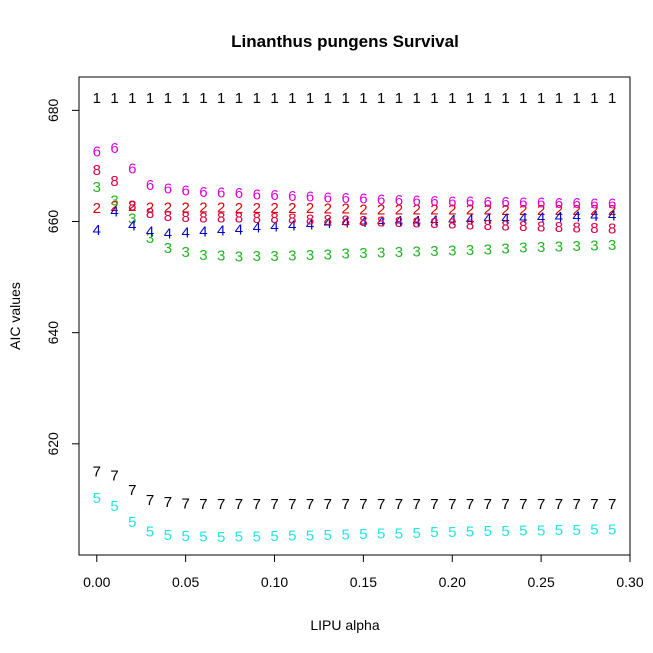  I want to click on x-tick-label: 0.20, so click(452, 582).